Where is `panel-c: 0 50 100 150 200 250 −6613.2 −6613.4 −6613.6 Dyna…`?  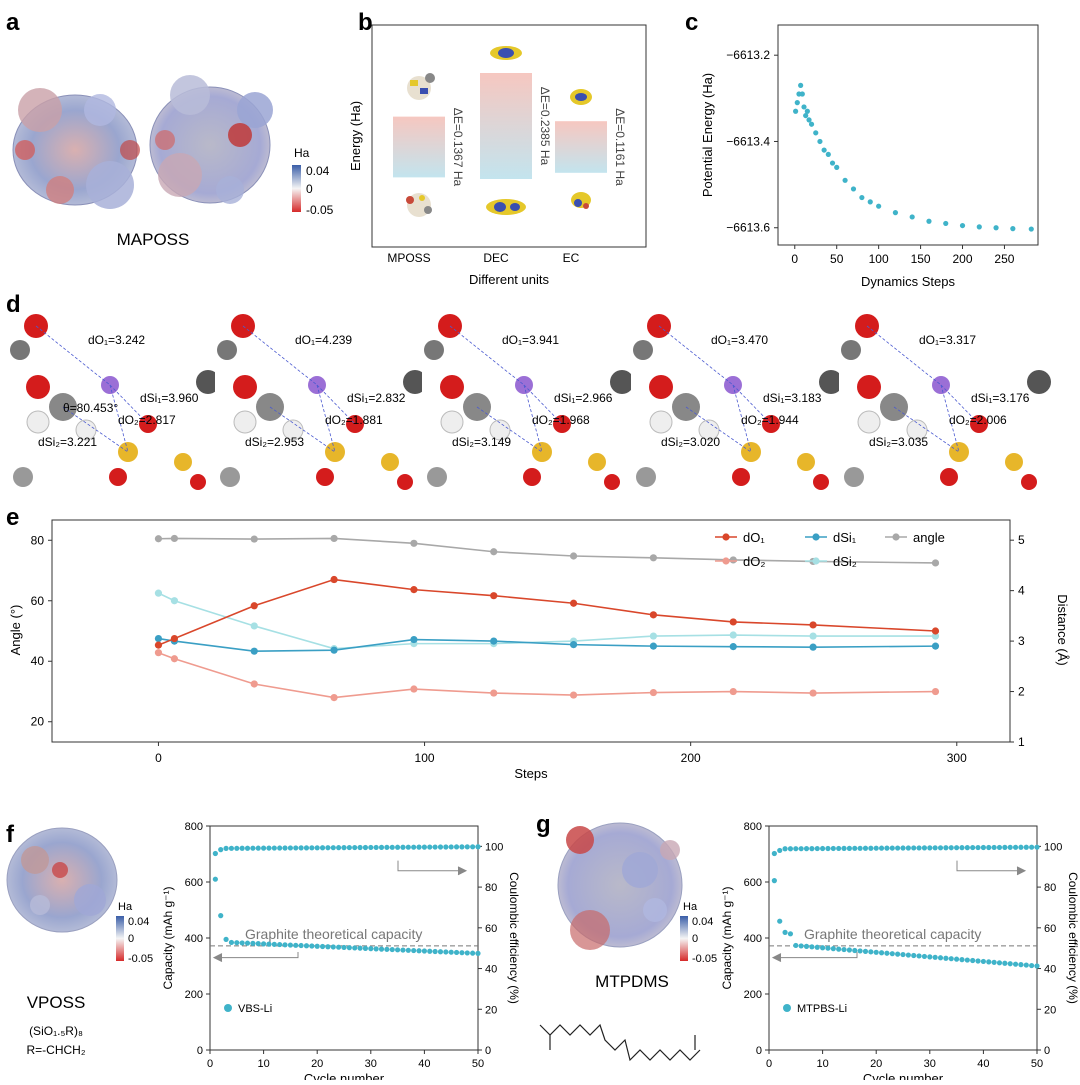 panel-c: 0 50 100 150 200 250 −6613.2 −6613.4 −6613.6 Dyna… is located at coordinates (869, 156).